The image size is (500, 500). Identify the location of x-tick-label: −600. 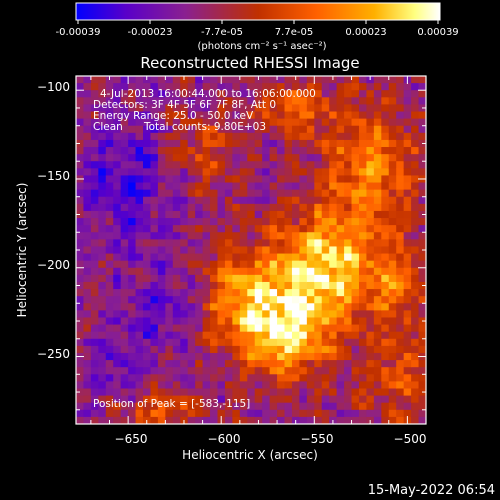
(224, 439).